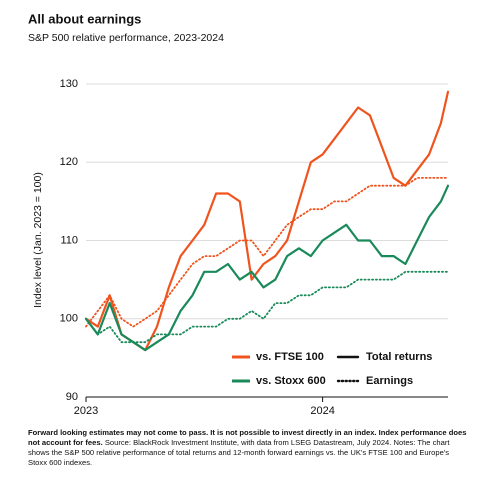 The width and height of the screenshot is (488, 480). I want to click on chart-subtitle: S&P 500 relative performance, 2023-2024, so click(126, 38).